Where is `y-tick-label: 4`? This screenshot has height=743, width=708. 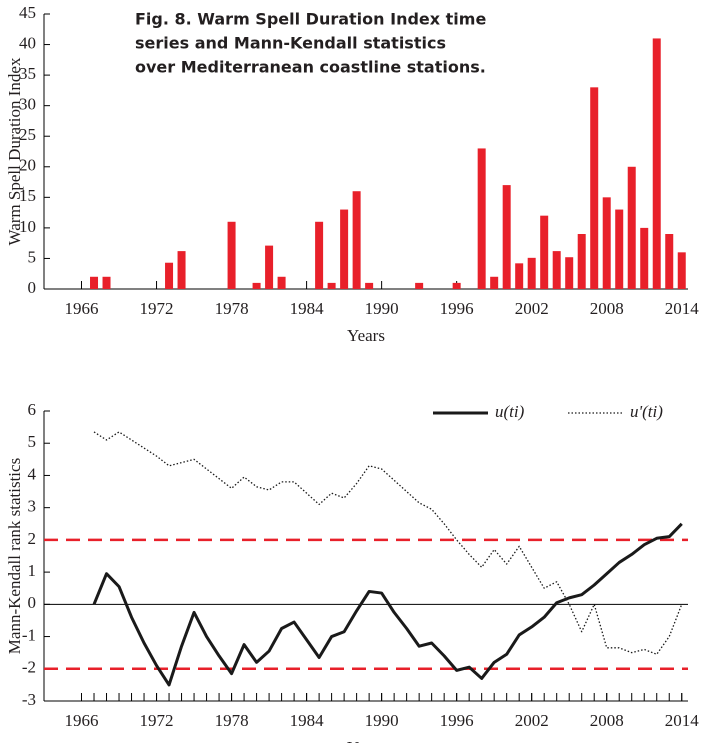
y-tick-label: 4 is located at coordinates (32, 473).